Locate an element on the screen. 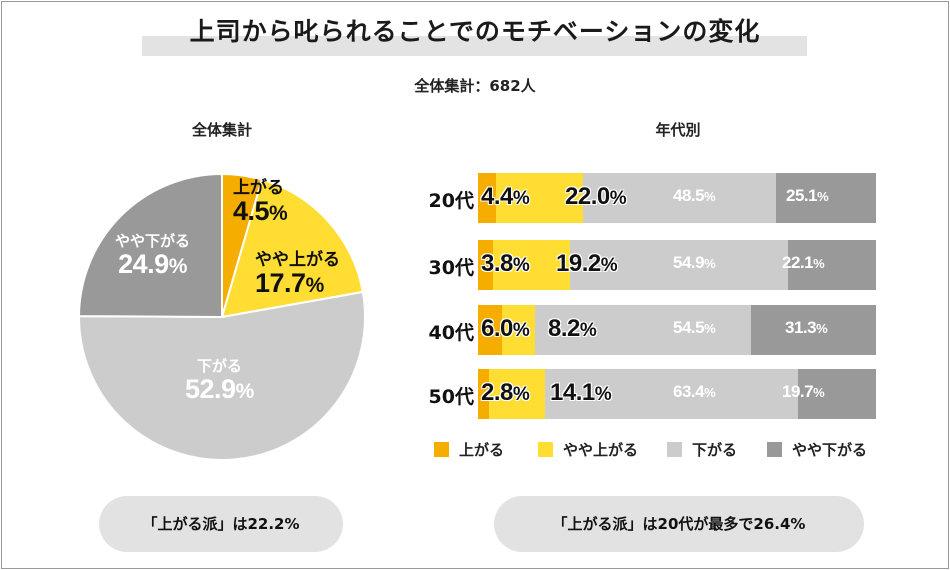  bar-value-label-slightly-up: 8.2% is located at coordinates (572, 329).